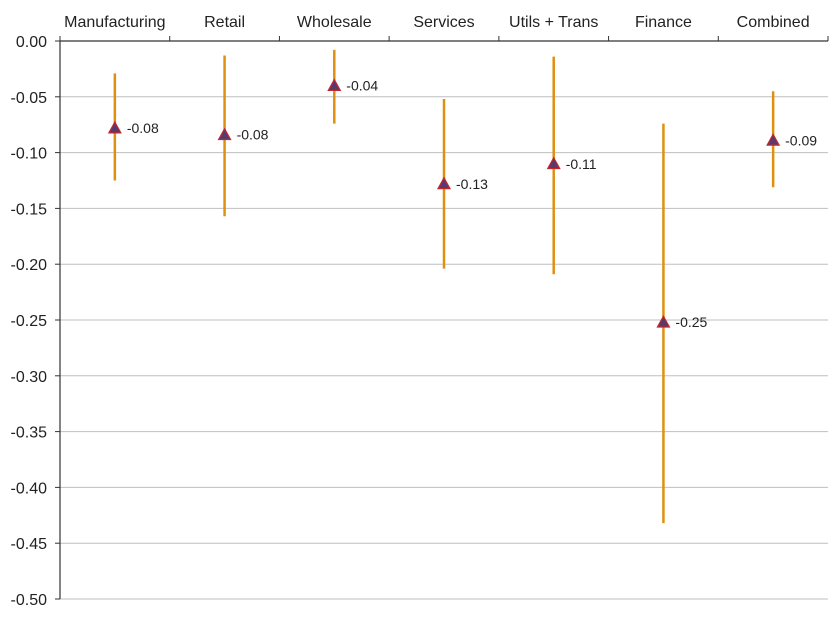 Image resolution: width=840 pixels, height=622 pixels. What do you see at coordinates (29, 321) in the screenshot?
I see `y-tick-label-5: -0.25` at bounding box center [29, 321].